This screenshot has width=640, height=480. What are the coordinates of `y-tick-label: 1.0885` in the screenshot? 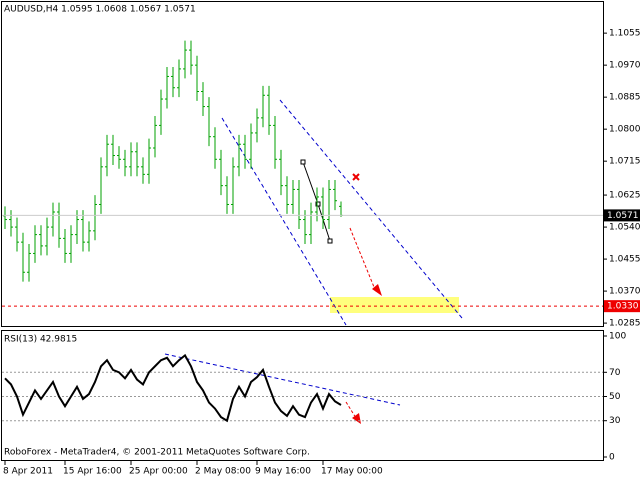 It's located at (624, 98).